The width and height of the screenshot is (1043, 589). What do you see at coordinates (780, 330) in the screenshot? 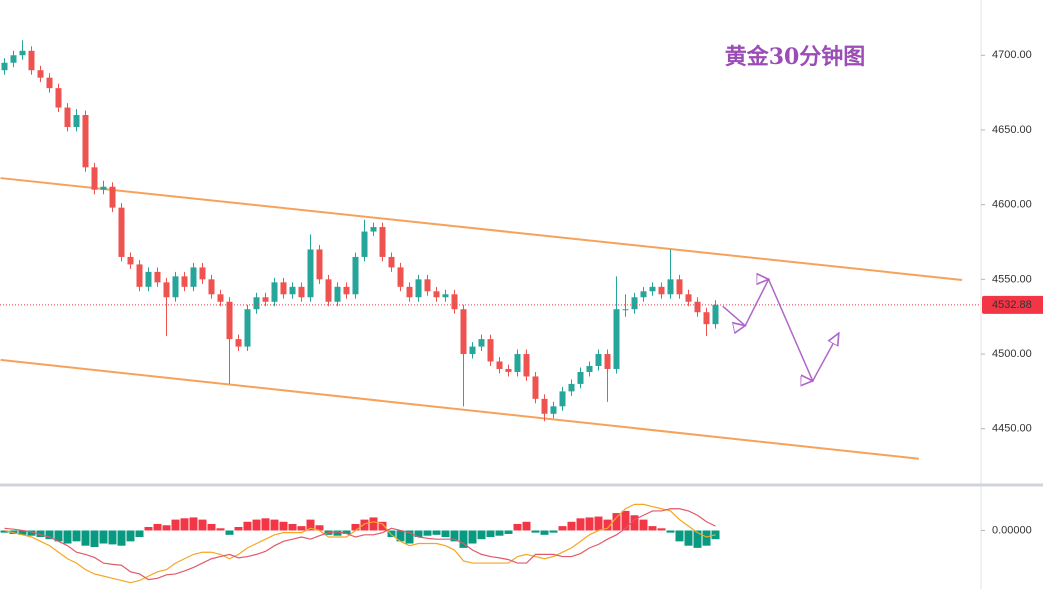
I see `projection-path` at bounding box center [780, 330].